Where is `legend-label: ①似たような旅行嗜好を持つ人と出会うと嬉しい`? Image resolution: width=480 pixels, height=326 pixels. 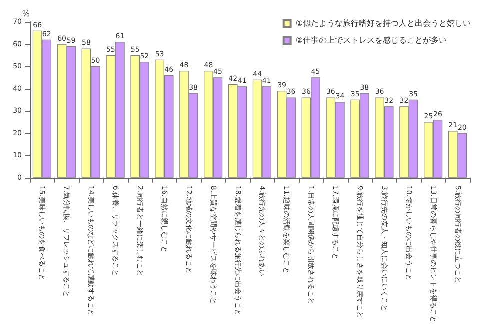
legend-label: ①似たような旅行嗜好を持つ人と出会うと嬉しい is located at coordinates (383, 23).